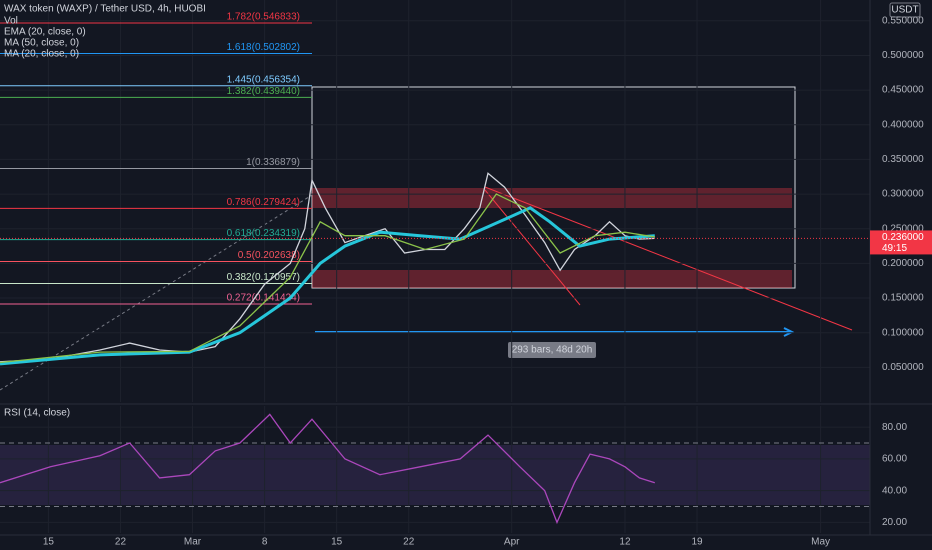  I want to click on fib-label: 0.272(0.141424), so click(263, 298).